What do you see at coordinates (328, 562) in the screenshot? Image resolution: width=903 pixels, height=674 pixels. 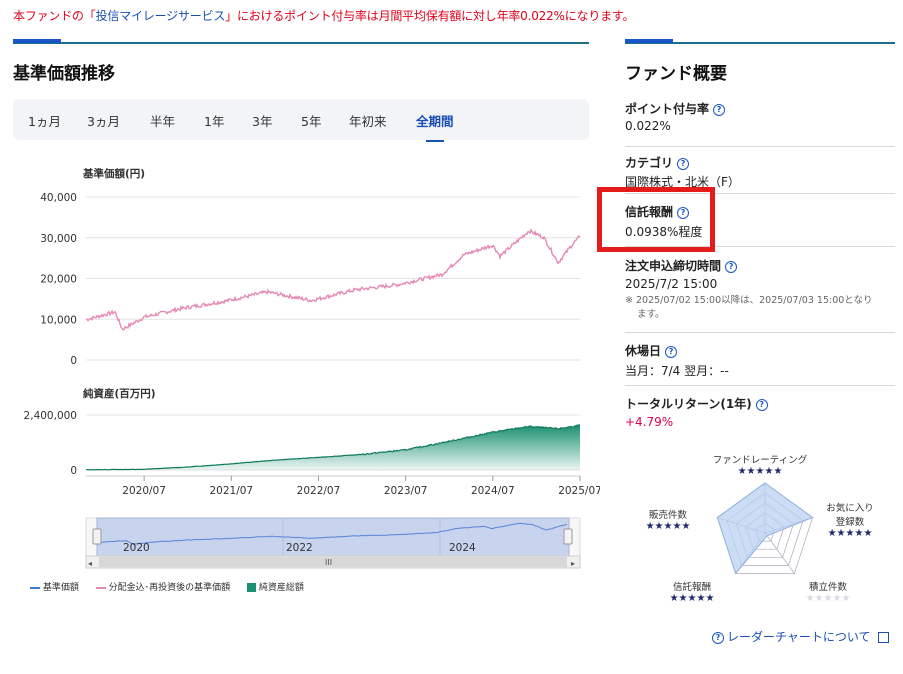 I see `scrollbar-grip: III` at bounding box center [328, 562].